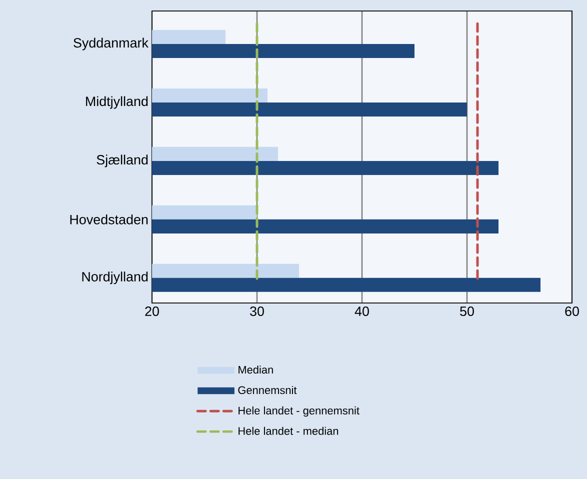  I want to click on y-tick-label: Midtjylland, so click(117, 102).